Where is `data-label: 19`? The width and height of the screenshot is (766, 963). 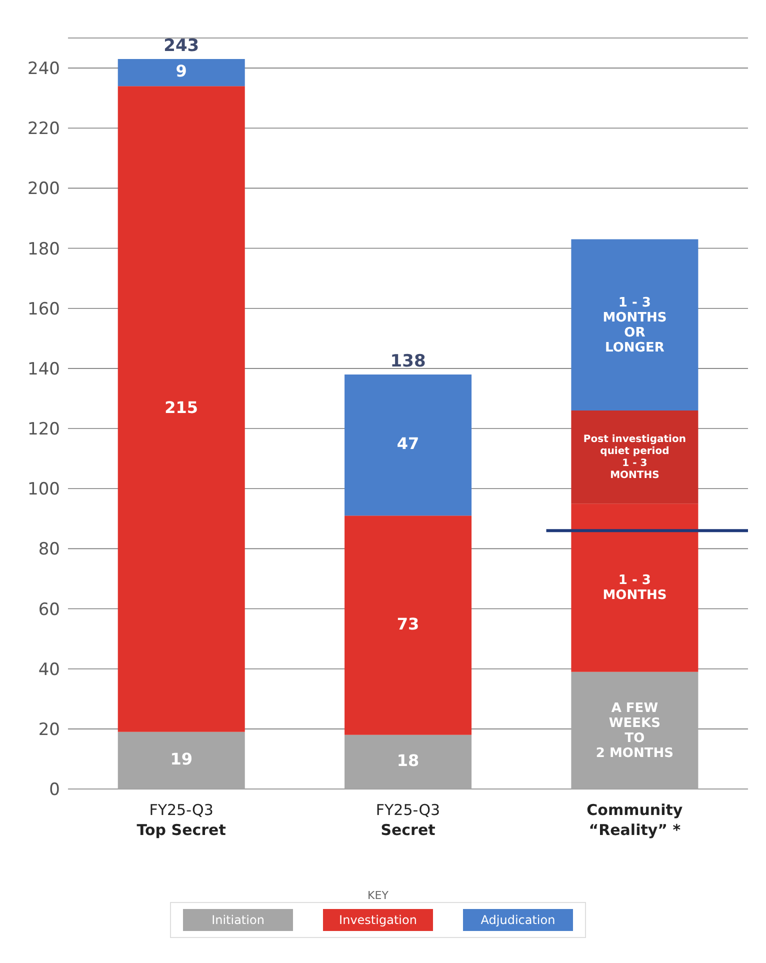
data-label: 19 is located at coordinates (181, 759).